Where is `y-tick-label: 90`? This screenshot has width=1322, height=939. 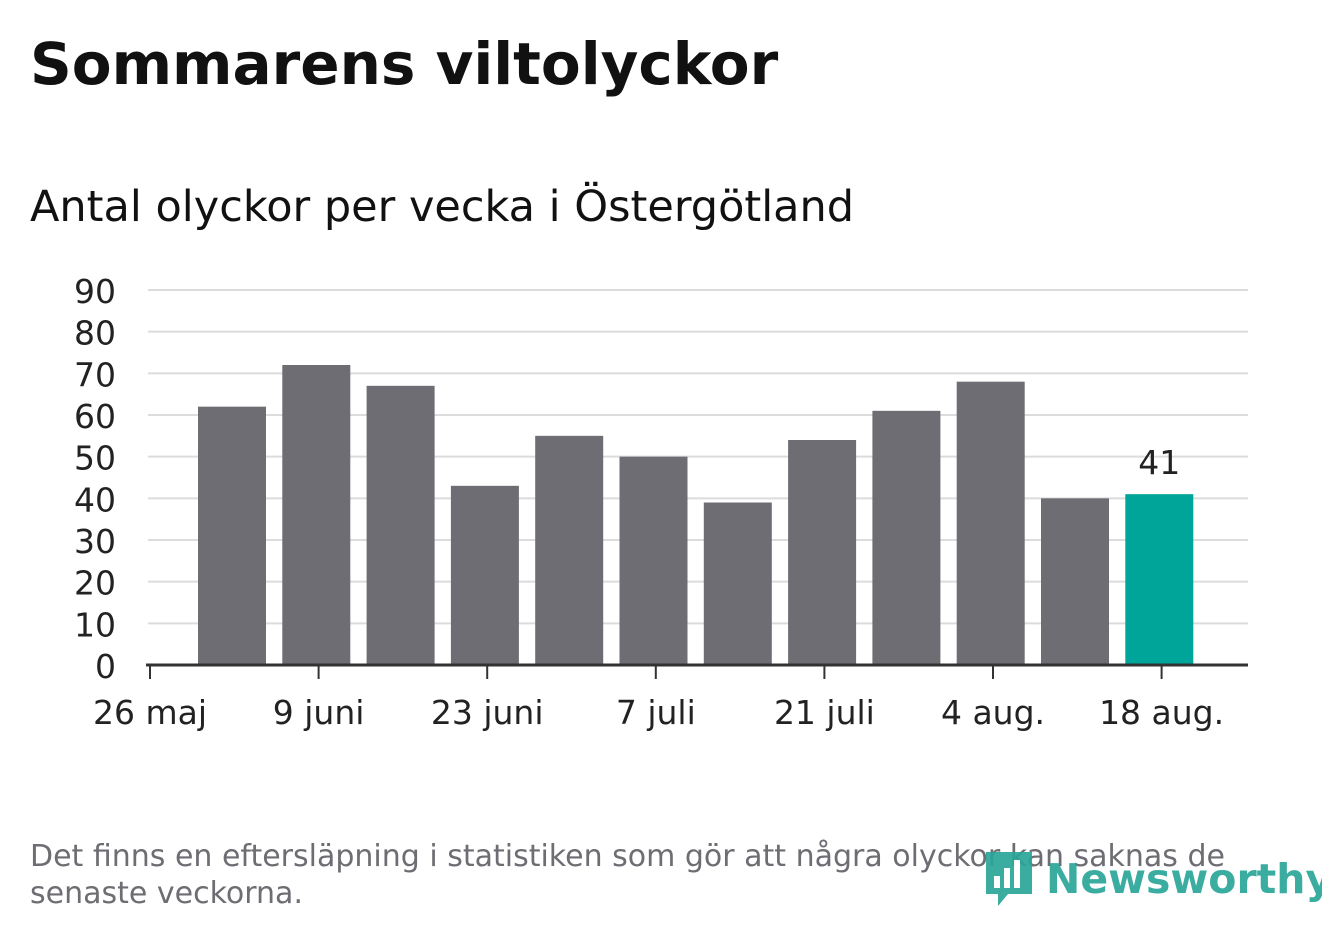
y-tick-label: 90 is located at coordinates (95, 291).